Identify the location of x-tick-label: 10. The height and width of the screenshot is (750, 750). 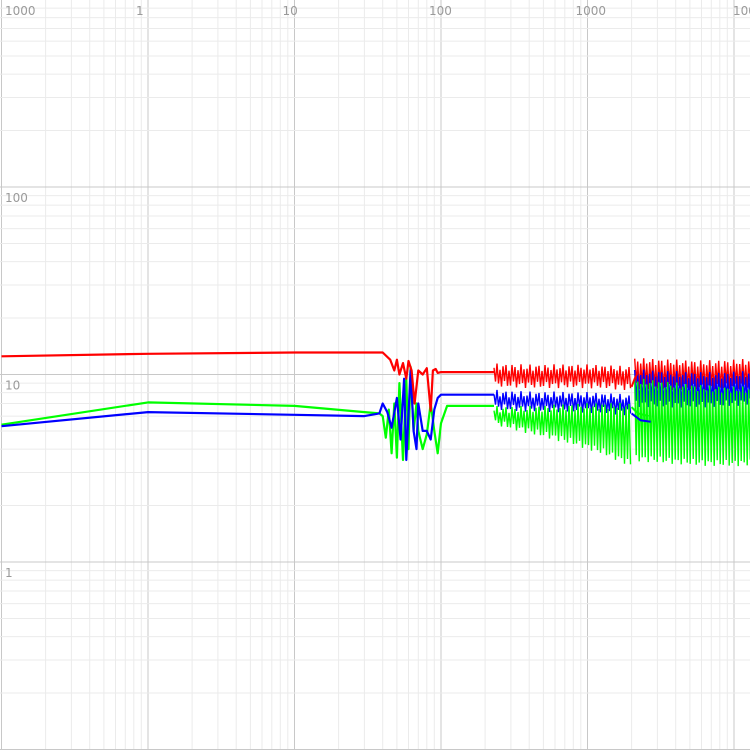
(290, 11).